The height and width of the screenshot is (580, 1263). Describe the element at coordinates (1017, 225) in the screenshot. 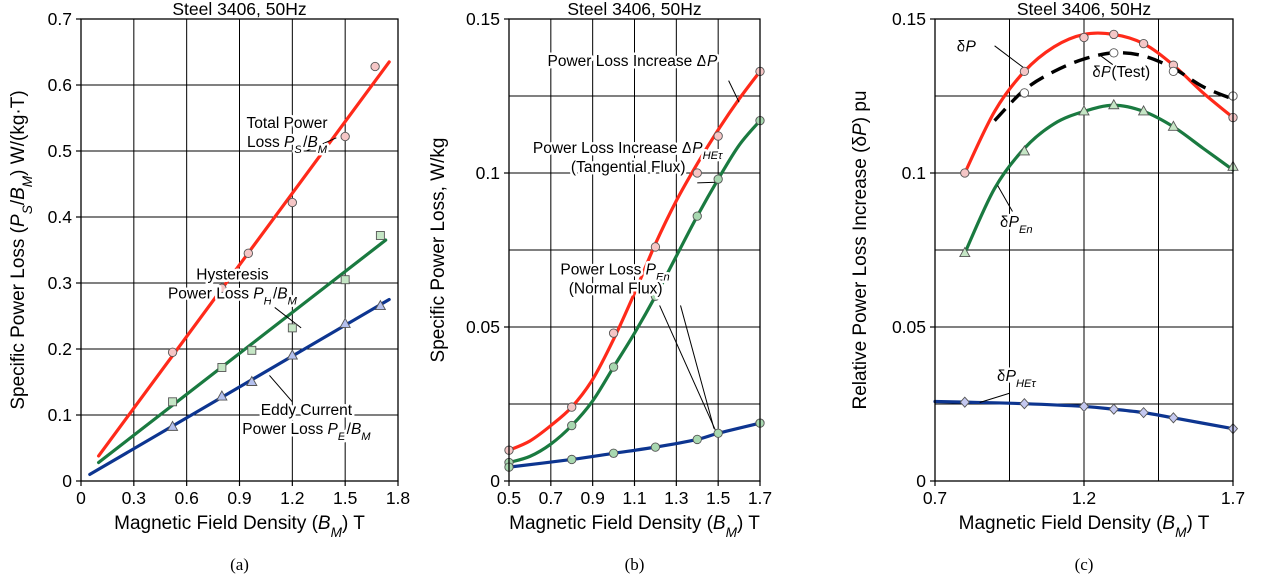

I see `annotation-label: δPEn` at that location.